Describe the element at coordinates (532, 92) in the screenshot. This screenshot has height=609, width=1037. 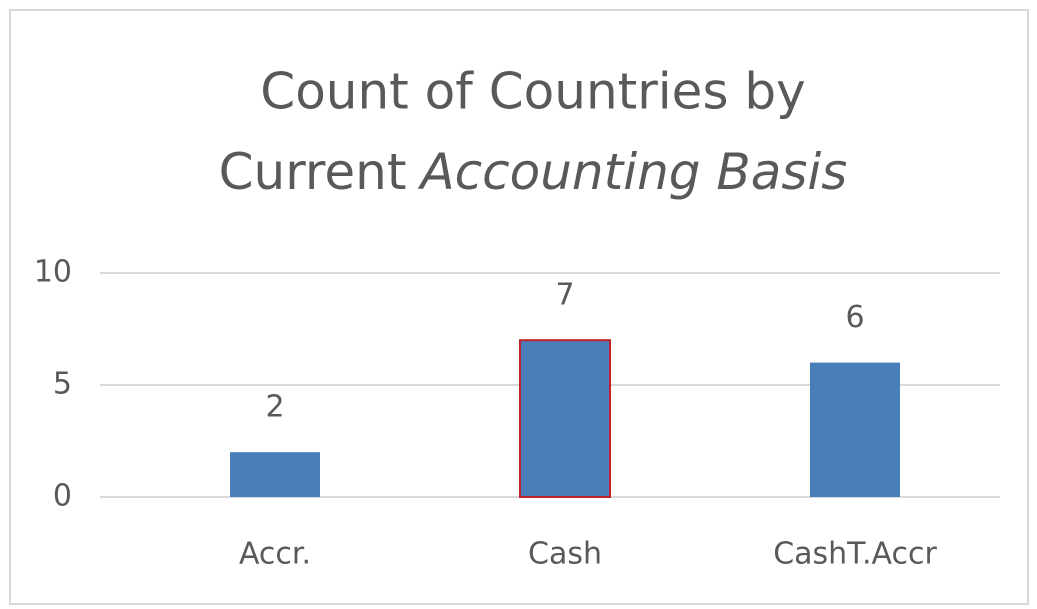
I see `chart-title: Count of Countries by` at that location.